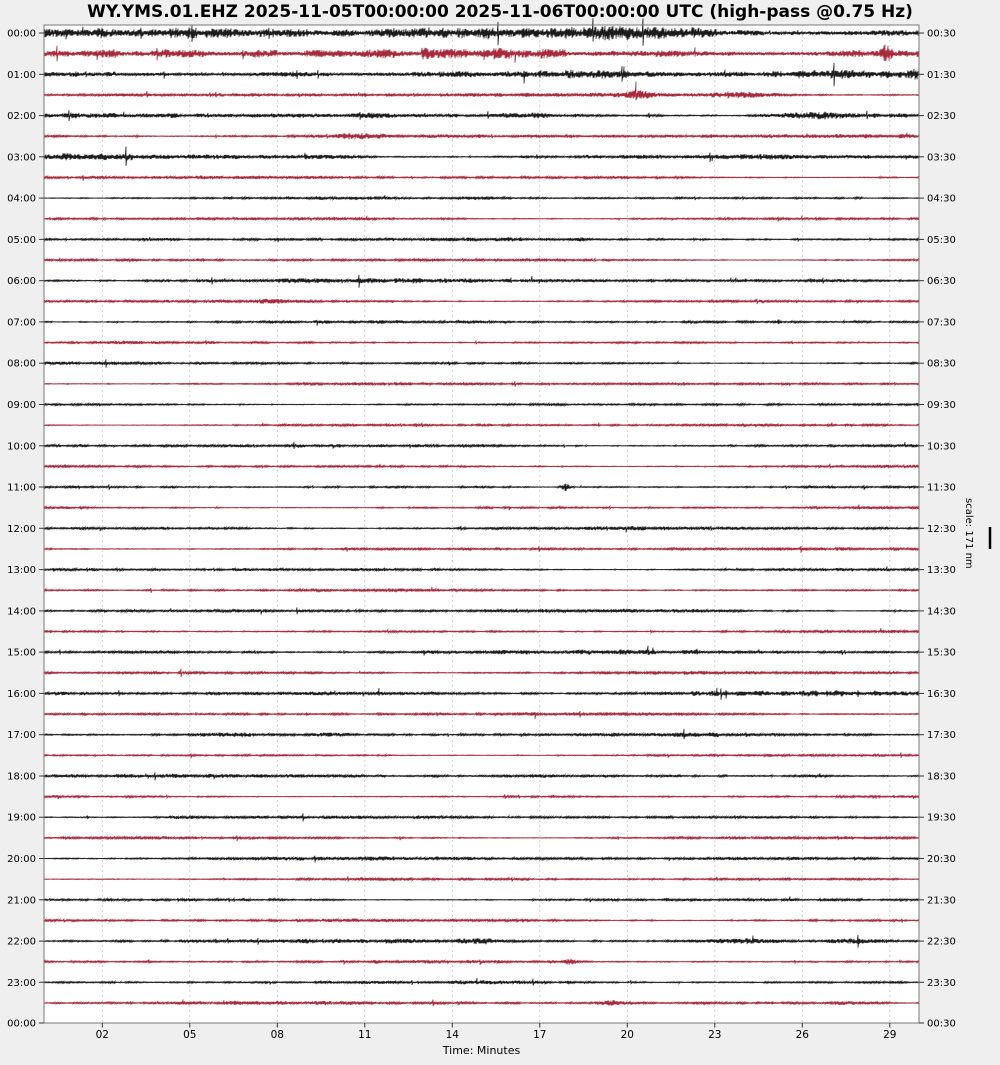 The image size is (1000, 1065). Describe the element at coordinates (941, 364) in the screenshot. I see `right-time-label: 08:30` at that location.